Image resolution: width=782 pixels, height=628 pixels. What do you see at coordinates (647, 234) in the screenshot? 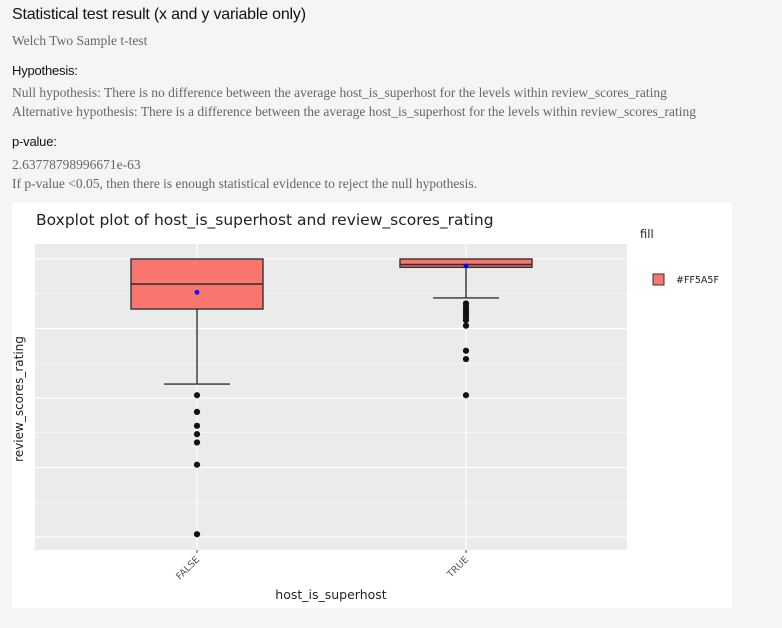
I see `legend-title: fill` at bounding box center [647, 234].